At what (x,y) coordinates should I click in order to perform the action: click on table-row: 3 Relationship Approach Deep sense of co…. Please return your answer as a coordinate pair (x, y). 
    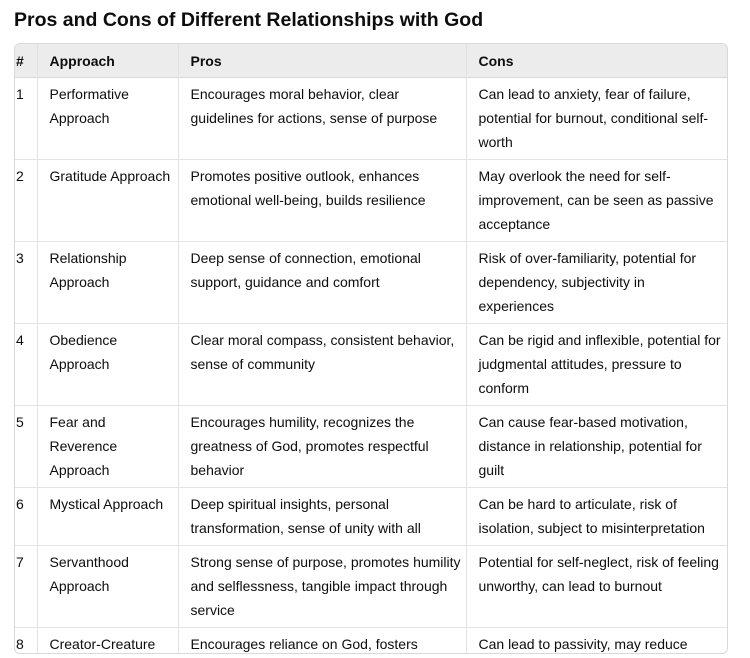
    Looking at the image, I should click on (371, 282).